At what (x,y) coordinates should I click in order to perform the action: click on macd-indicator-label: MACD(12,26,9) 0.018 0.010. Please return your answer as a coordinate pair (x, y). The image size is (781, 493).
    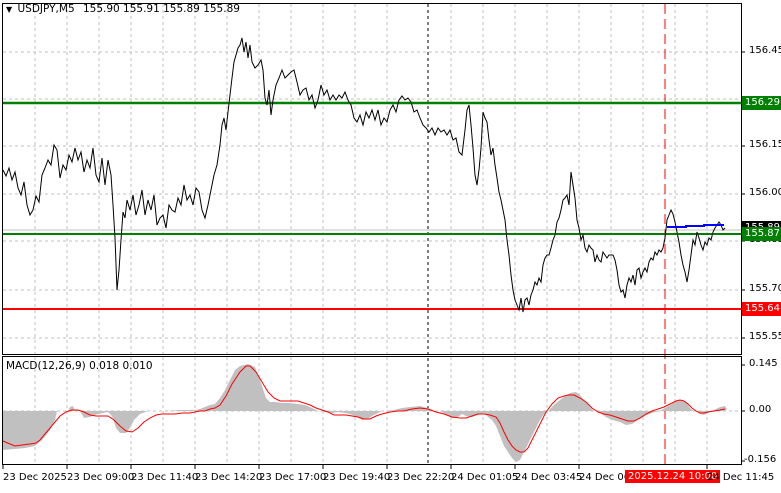
    Looking at the image, I should click on (79, 366).